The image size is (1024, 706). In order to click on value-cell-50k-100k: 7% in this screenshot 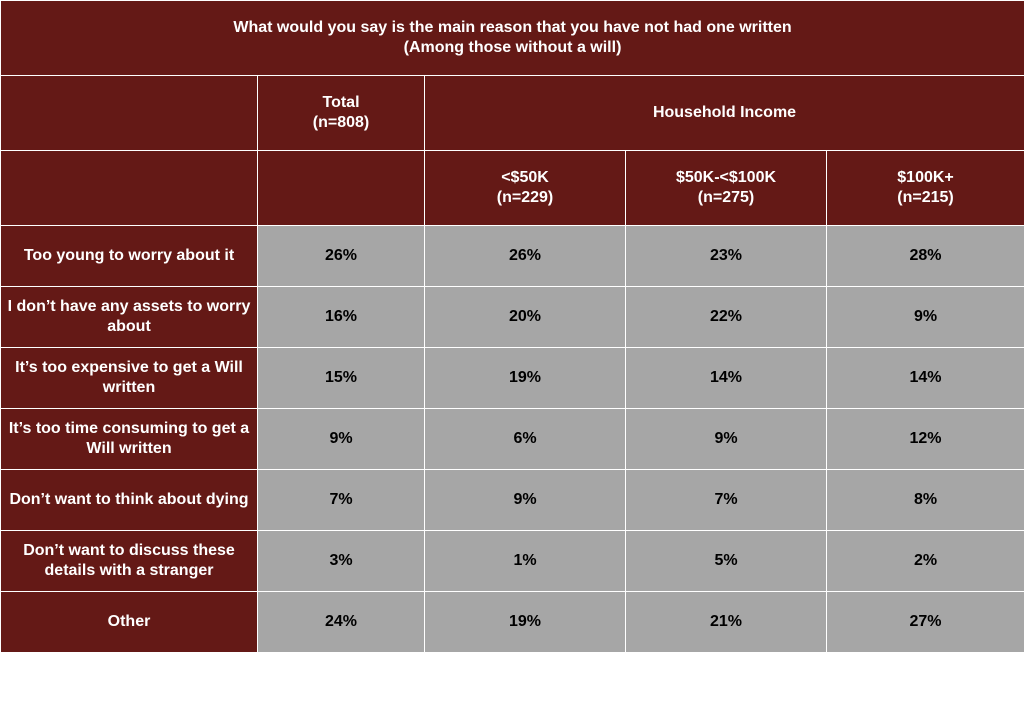, I will do `click(726, 500)`.